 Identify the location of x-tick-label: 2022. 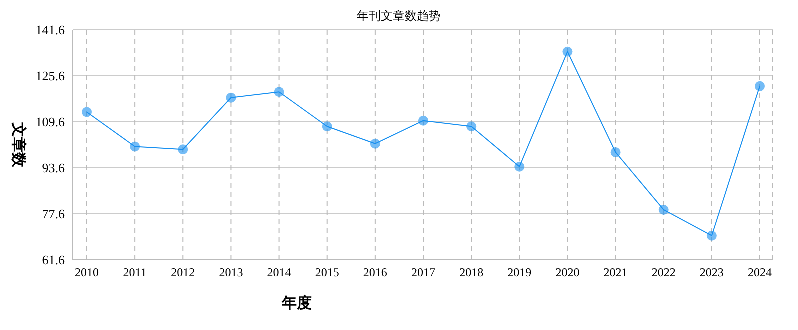
(664, 273).